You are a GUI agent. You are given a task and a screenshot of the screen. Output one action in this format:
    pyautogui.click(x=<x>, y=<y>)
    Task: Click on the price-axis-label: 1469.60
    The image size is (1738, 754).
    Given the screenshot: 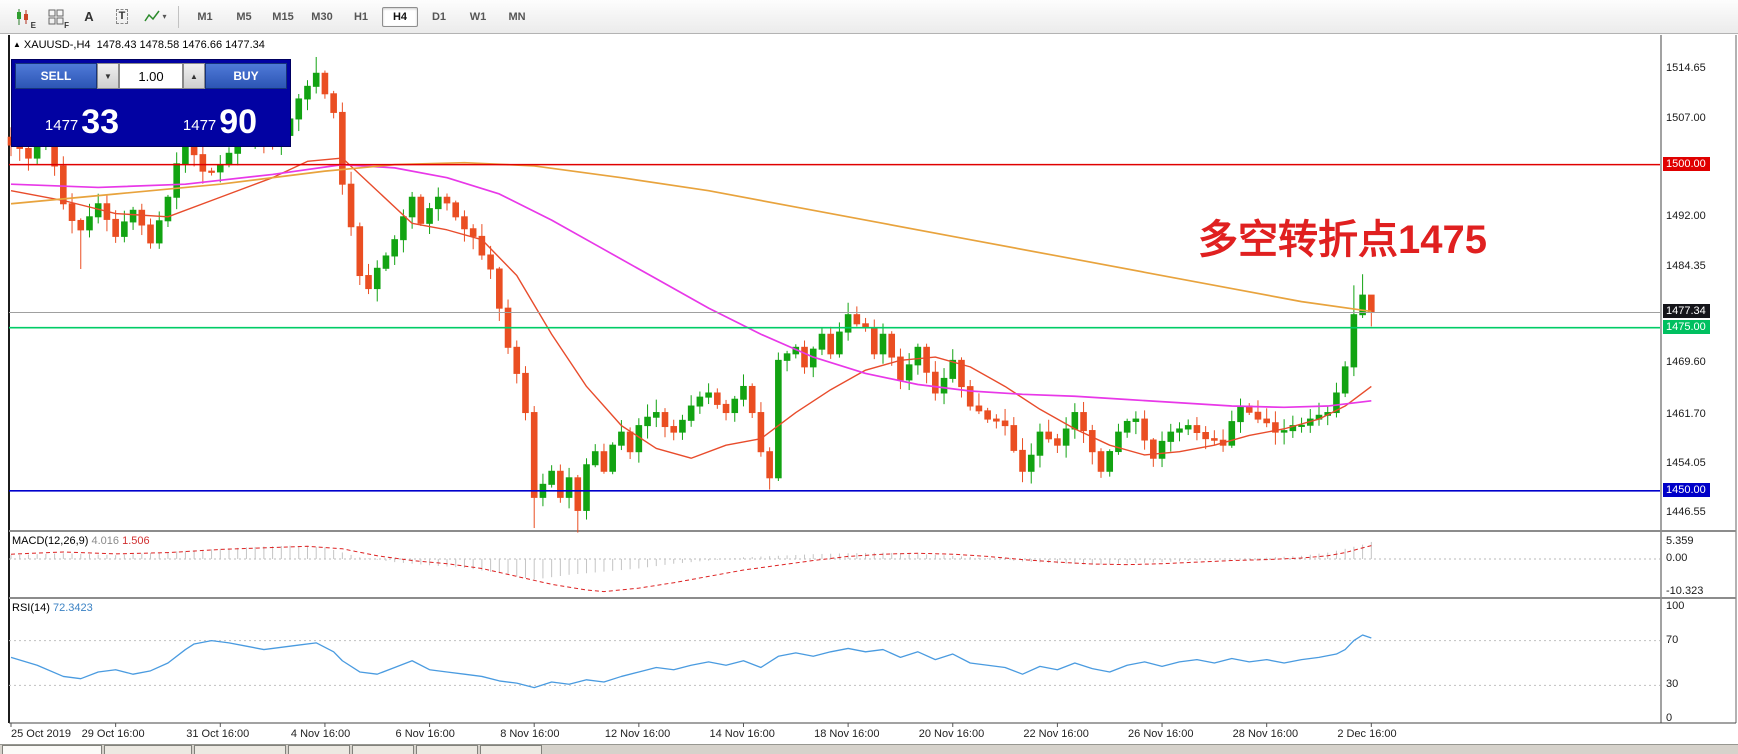 What is the action you would take?
    pyautogui.click(x=1686, y=361)
    